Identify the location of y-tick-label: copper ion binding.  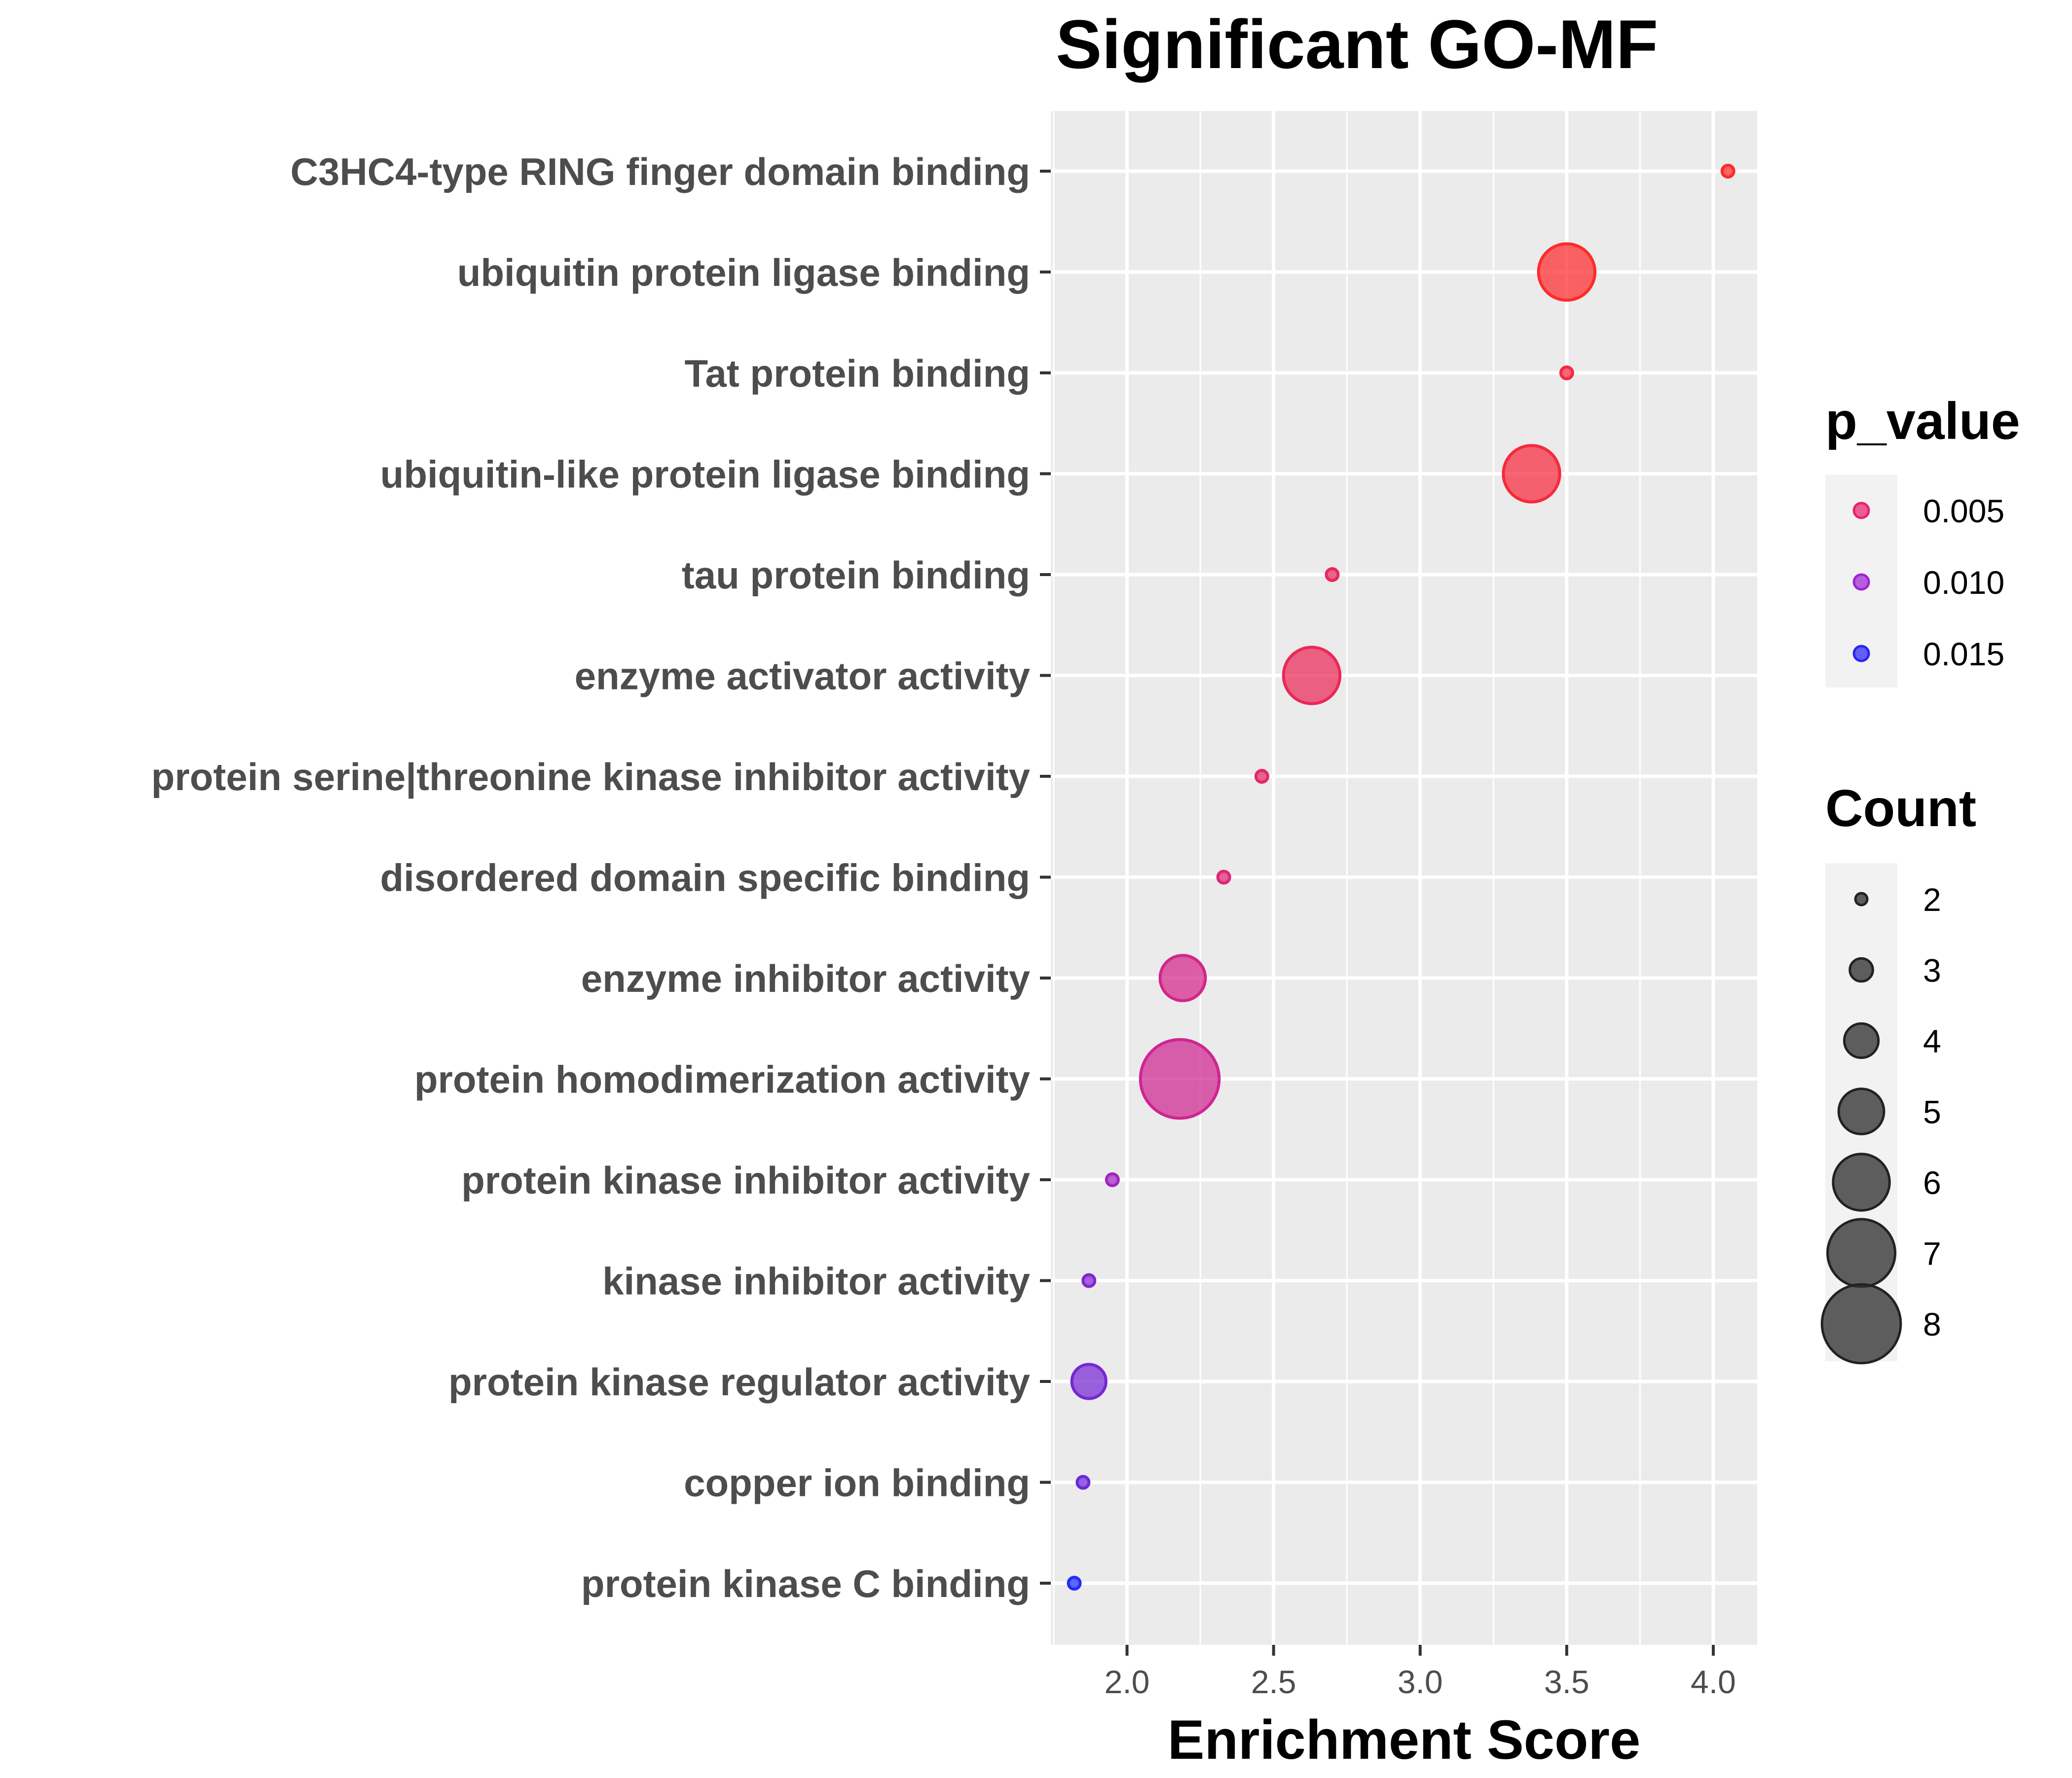
(857, 1483).